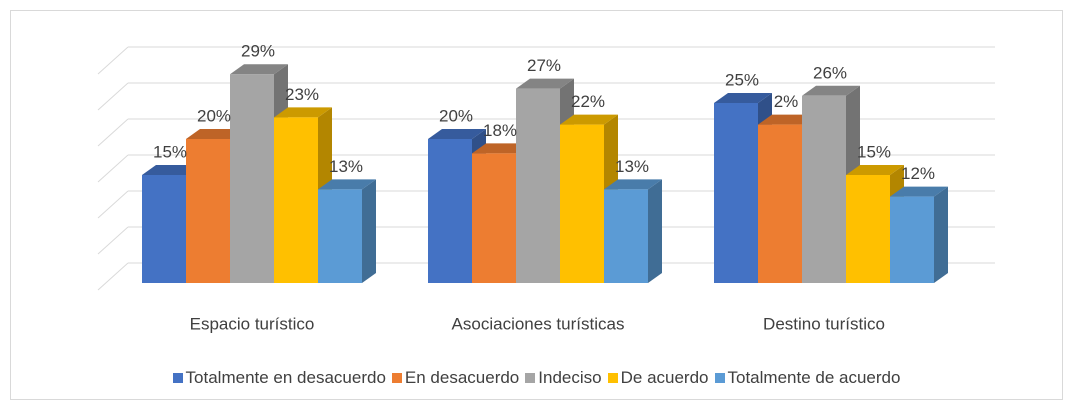 This screenshot has width=1073, height=410. I want to click on data-label: 27%, so click(544, 65).